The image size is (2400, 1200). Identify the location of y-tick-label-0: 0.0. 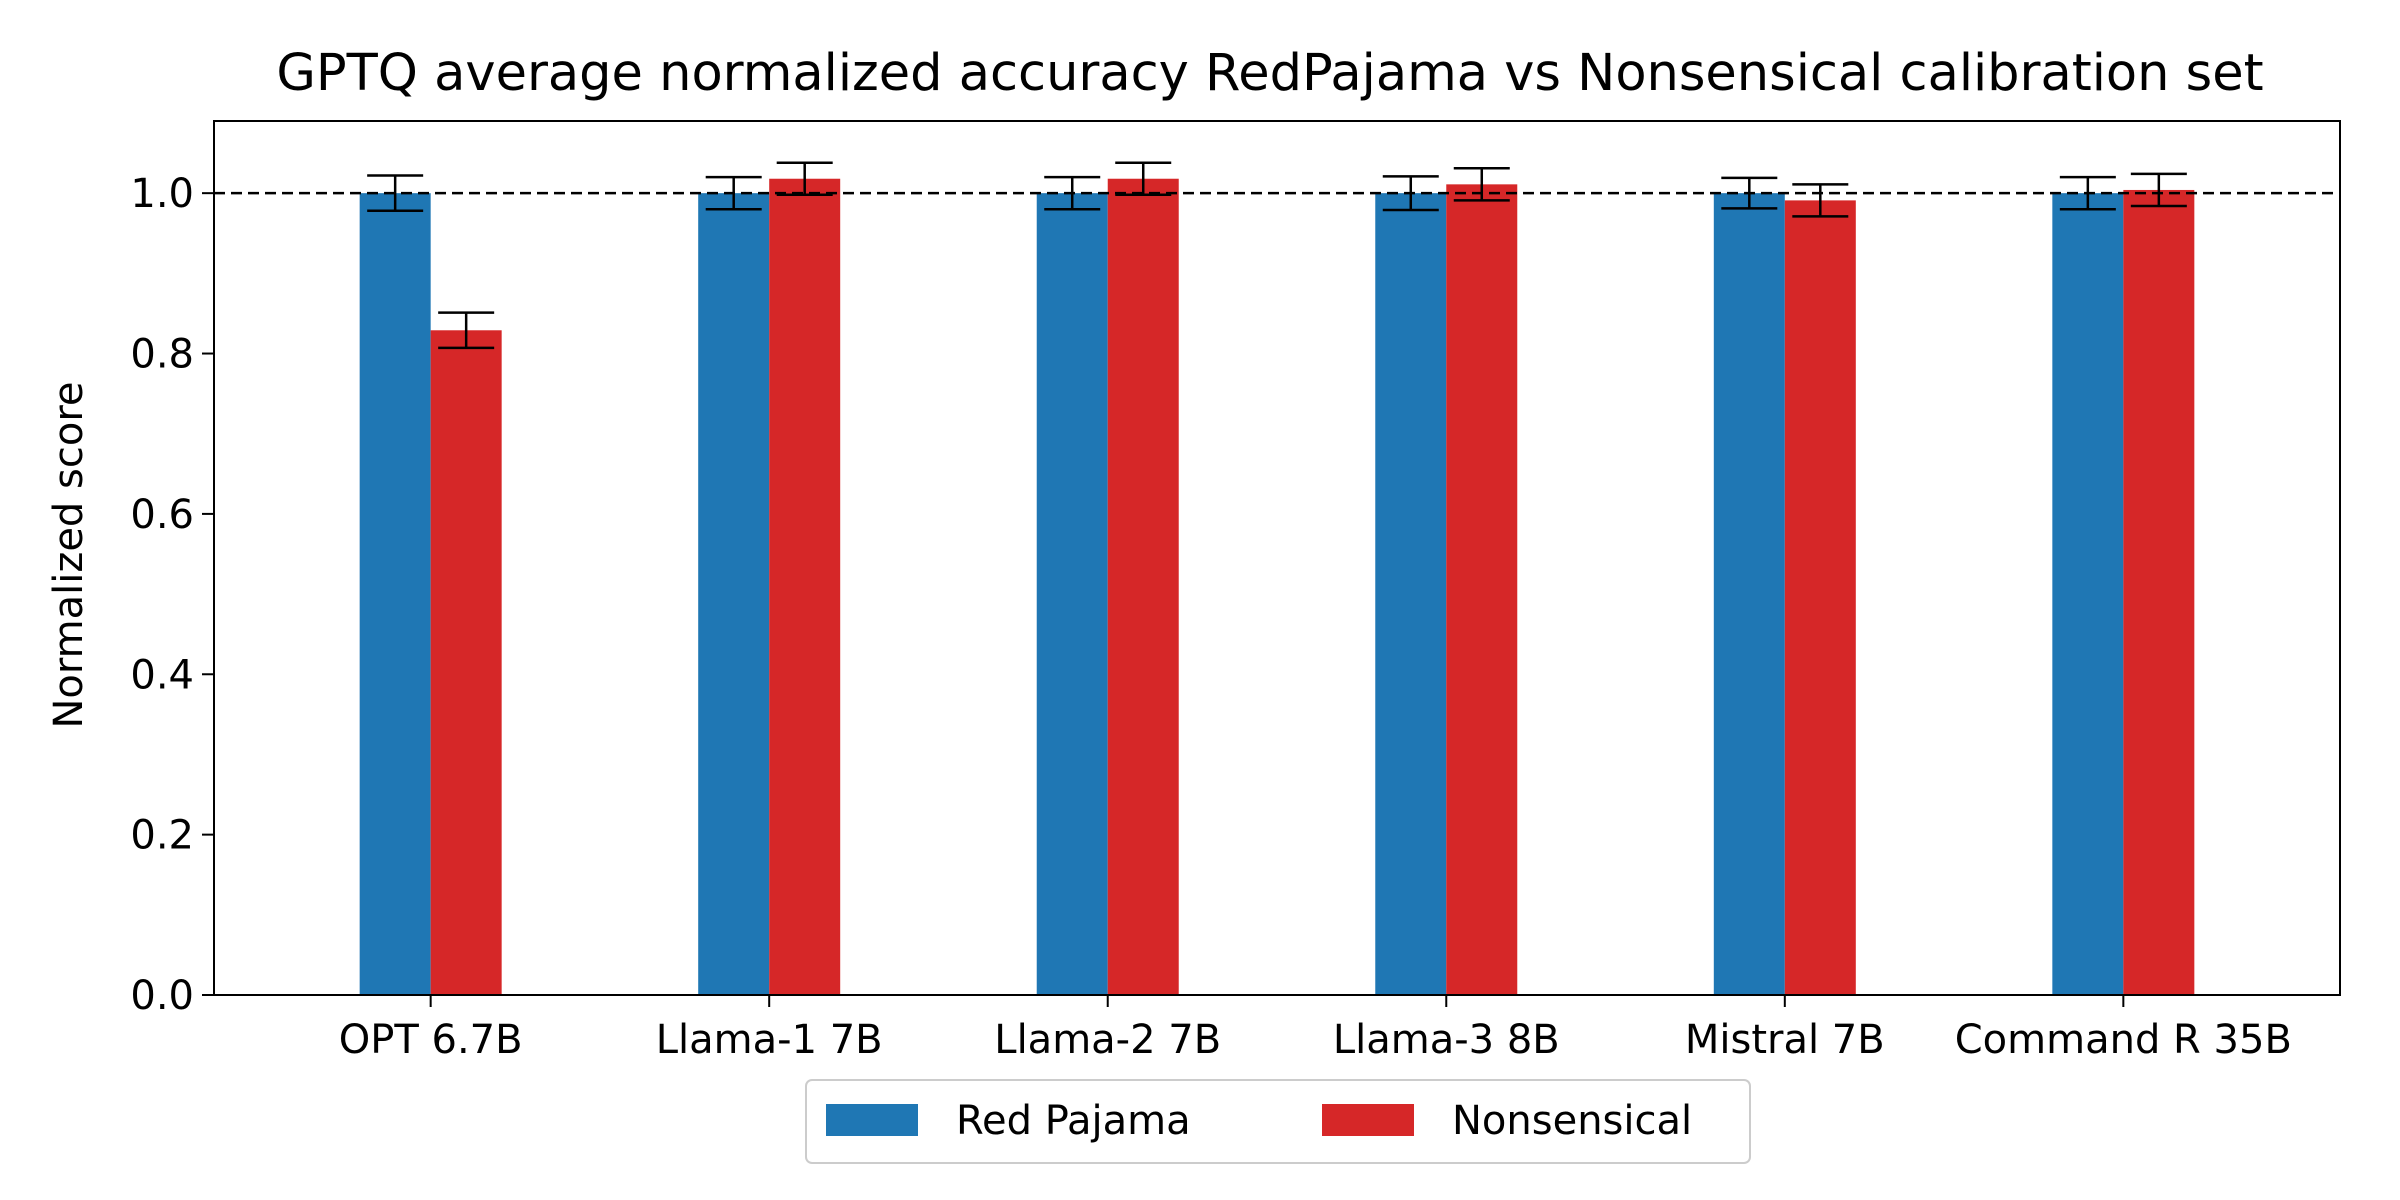
(162, 996).